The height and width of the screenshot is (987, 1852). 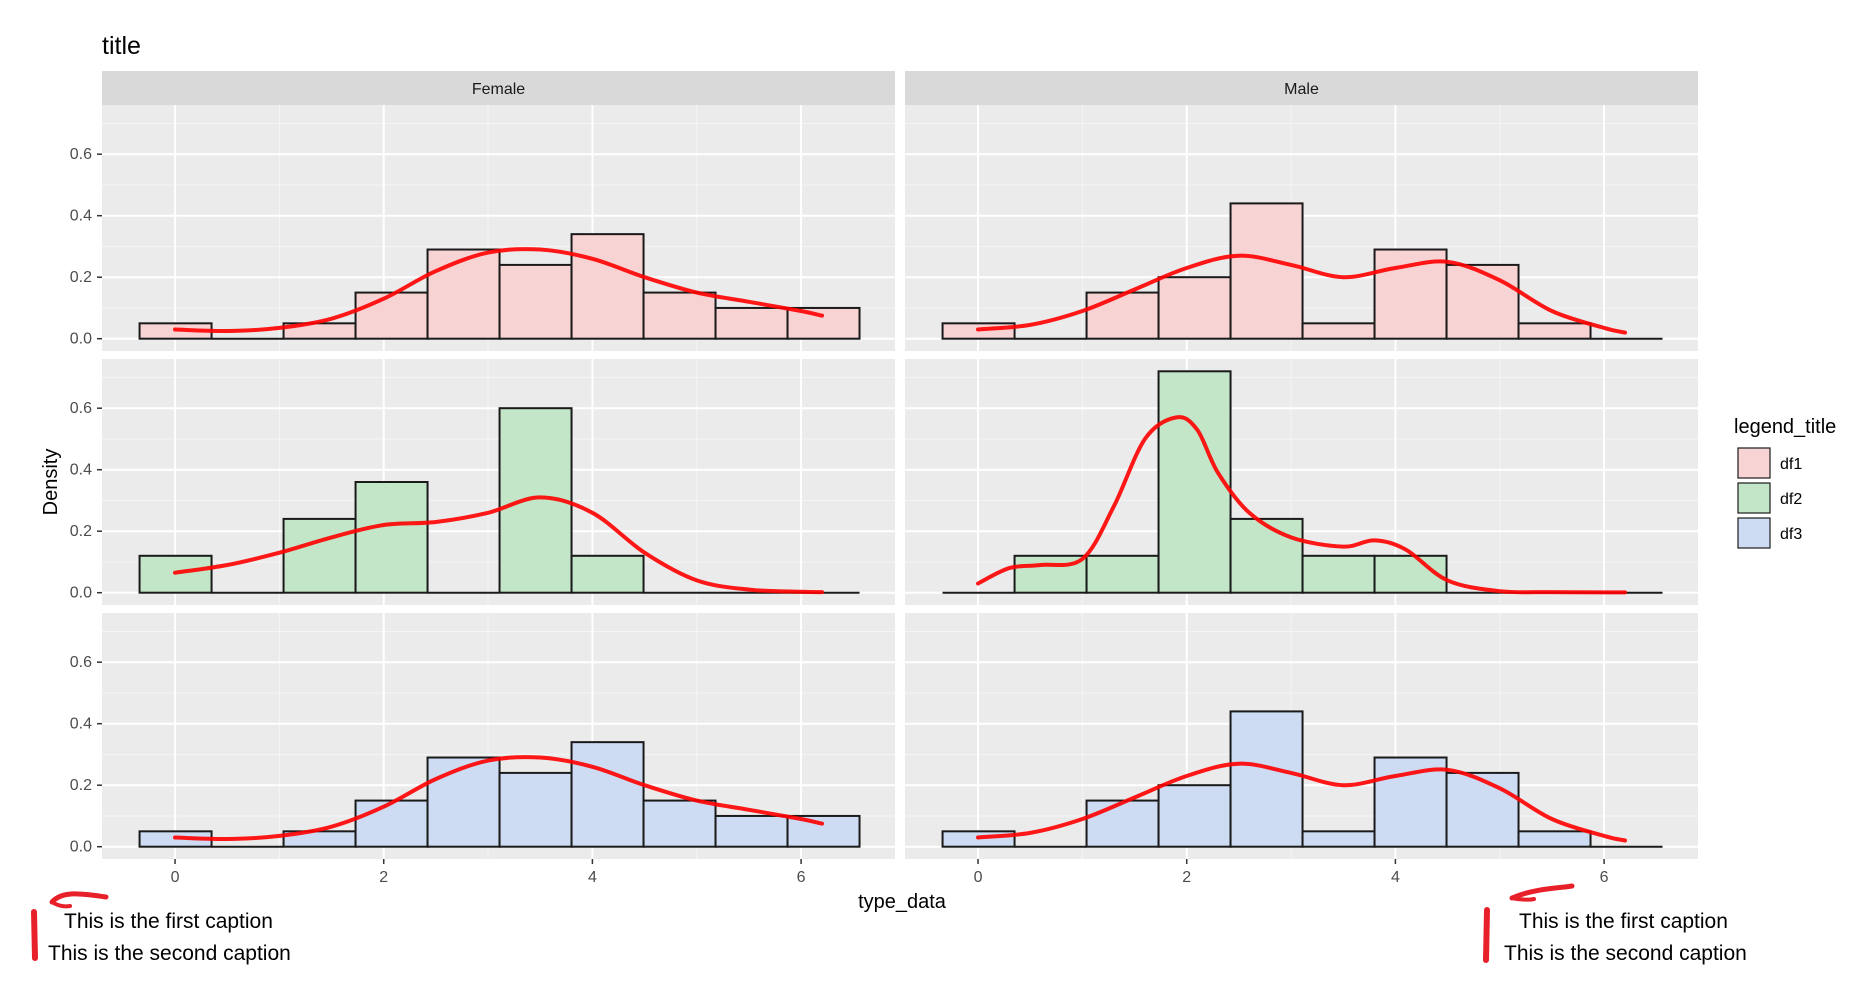 I want to click on legend-entry-df2: df2, so click(x=1769, y=498).